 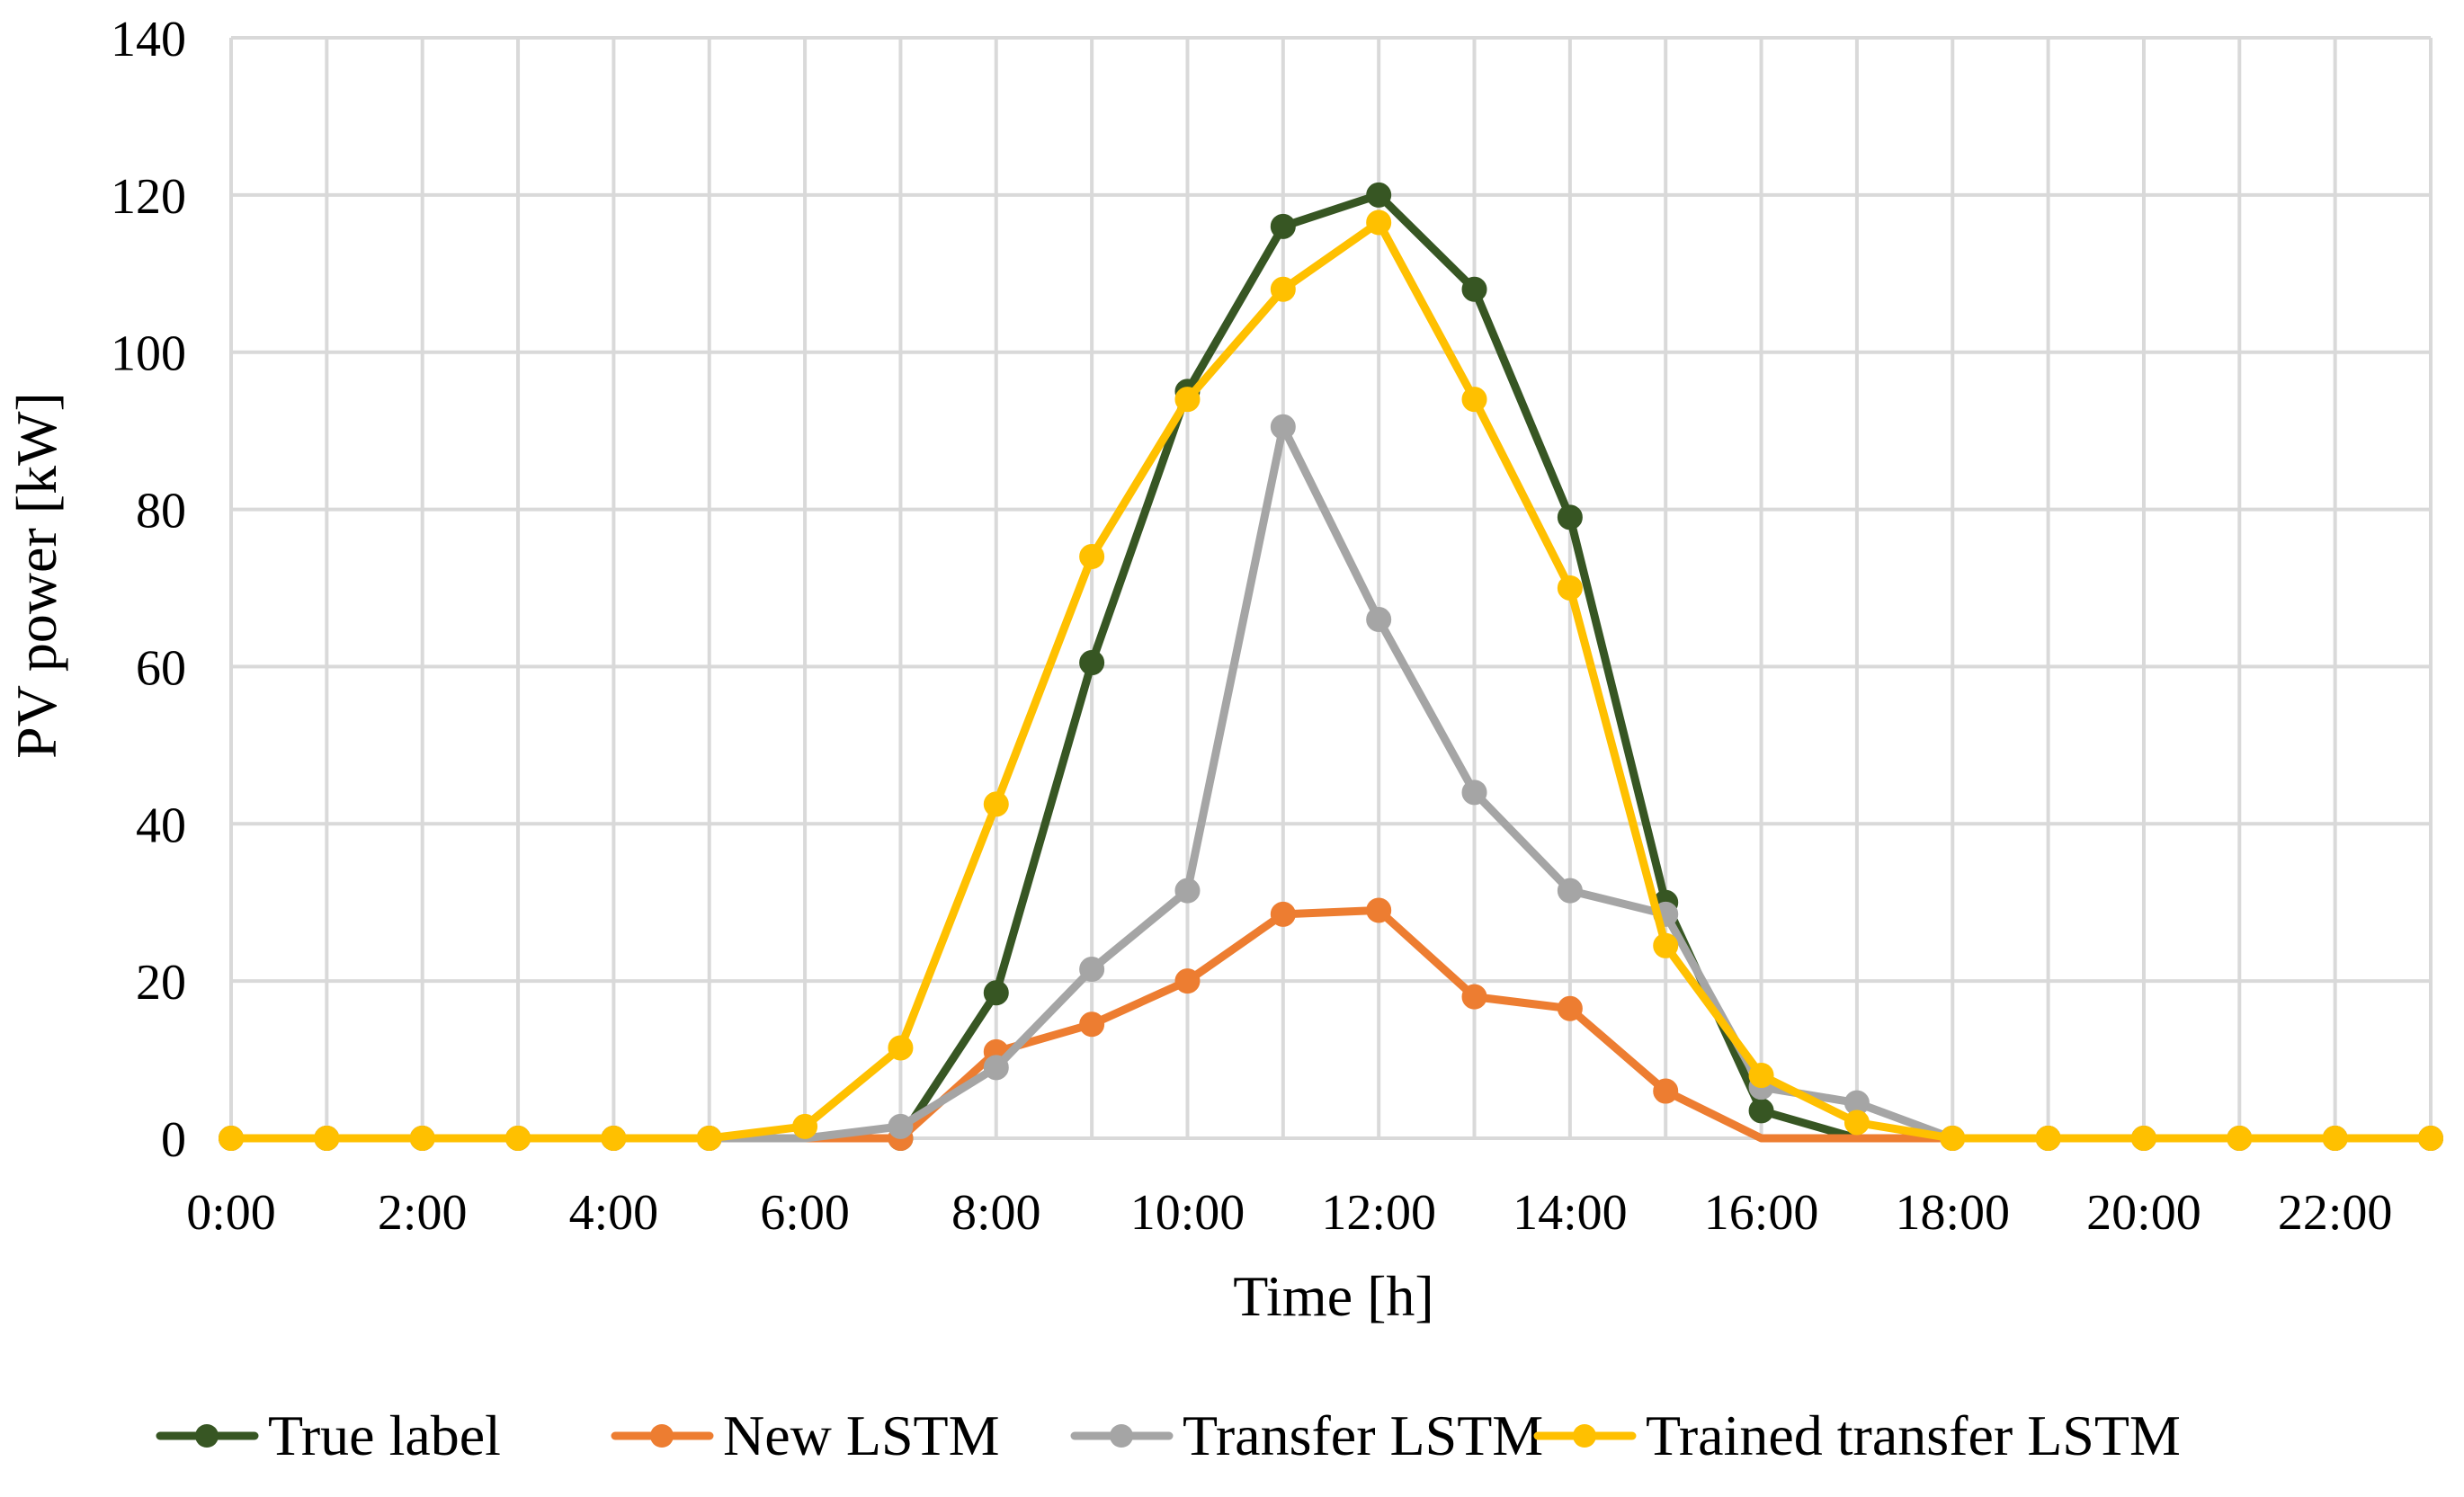 I want to click on x-tick-label: 6:00, so click(x=805, y=1213).